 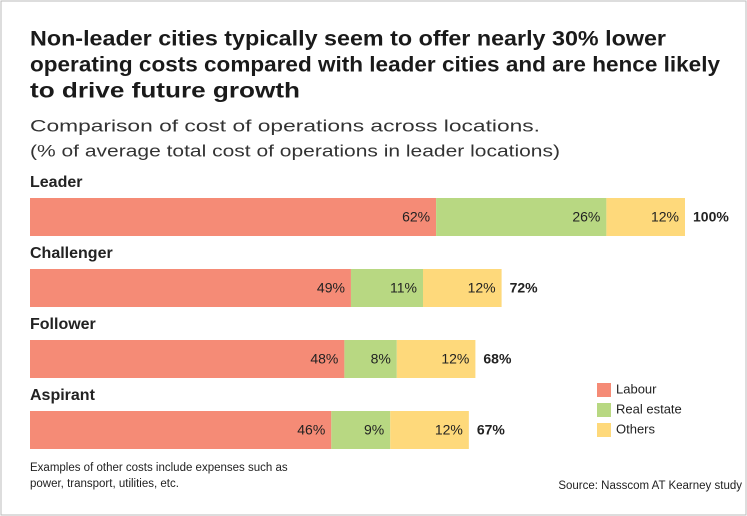 What do you see at coordinates (324, 359) in the screenshot?
I see `data-label: 48%` at bounding box center [324, 359].